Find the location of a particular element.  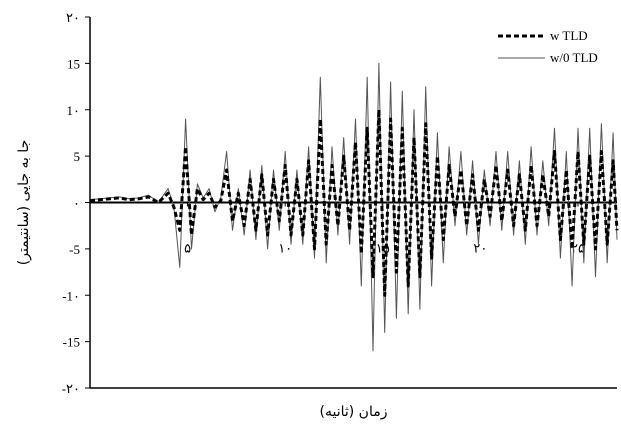

y-tick-label: -5 is located at coordinates (74, 249).